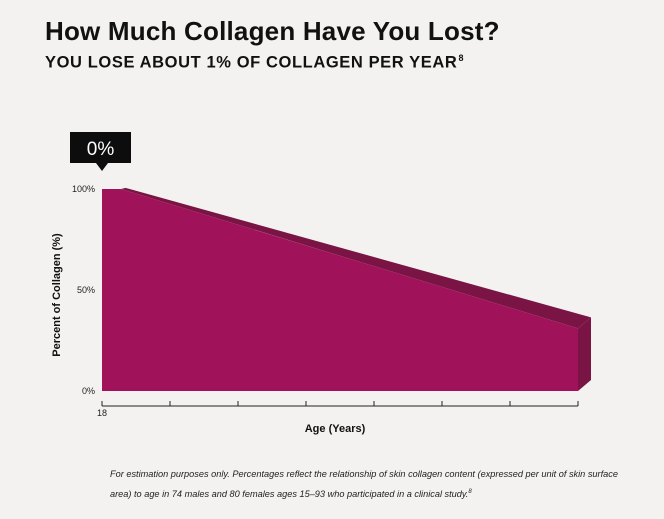 The width and height of the screenshot is (664, 519). I want to click on subtitle-text: YOU LOSE ABOUT 1% OF COLLAGEN PER YEAR, so click(251, 62).